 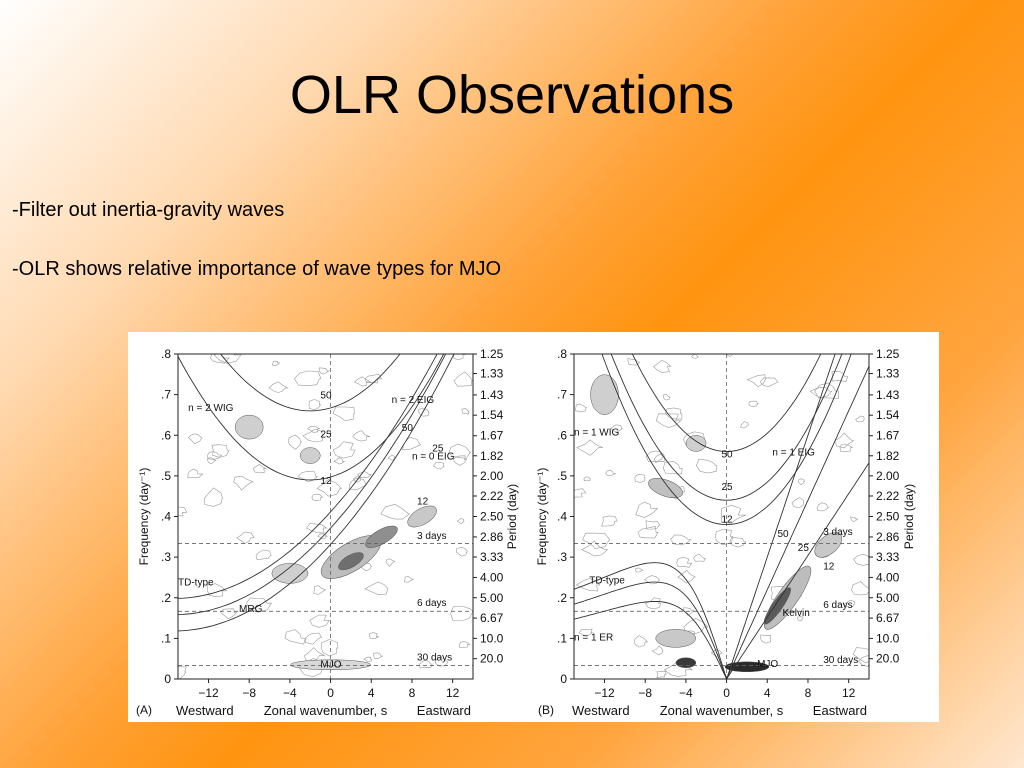 What do you see at coordinates (563, 679) in the screenshot?
I see `y-tick-label: 0` at bounding box center [563, 679].